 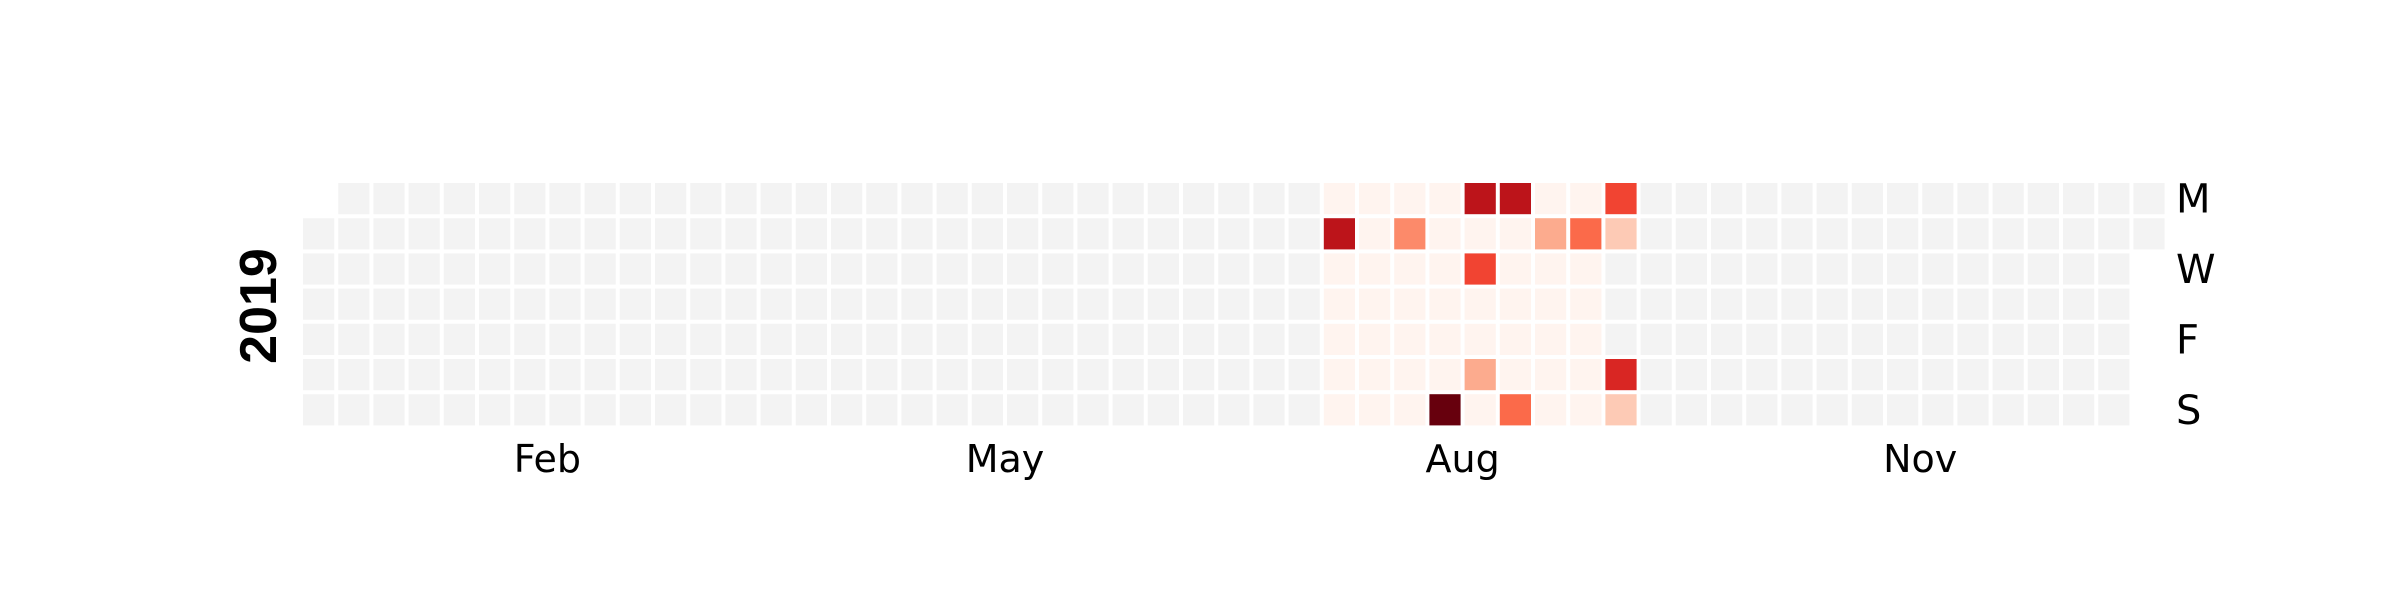 What do you see at coordinates (1462, 459) in the screenshot?
I see `month-label: Aug` at bounding box center [1462, 459].